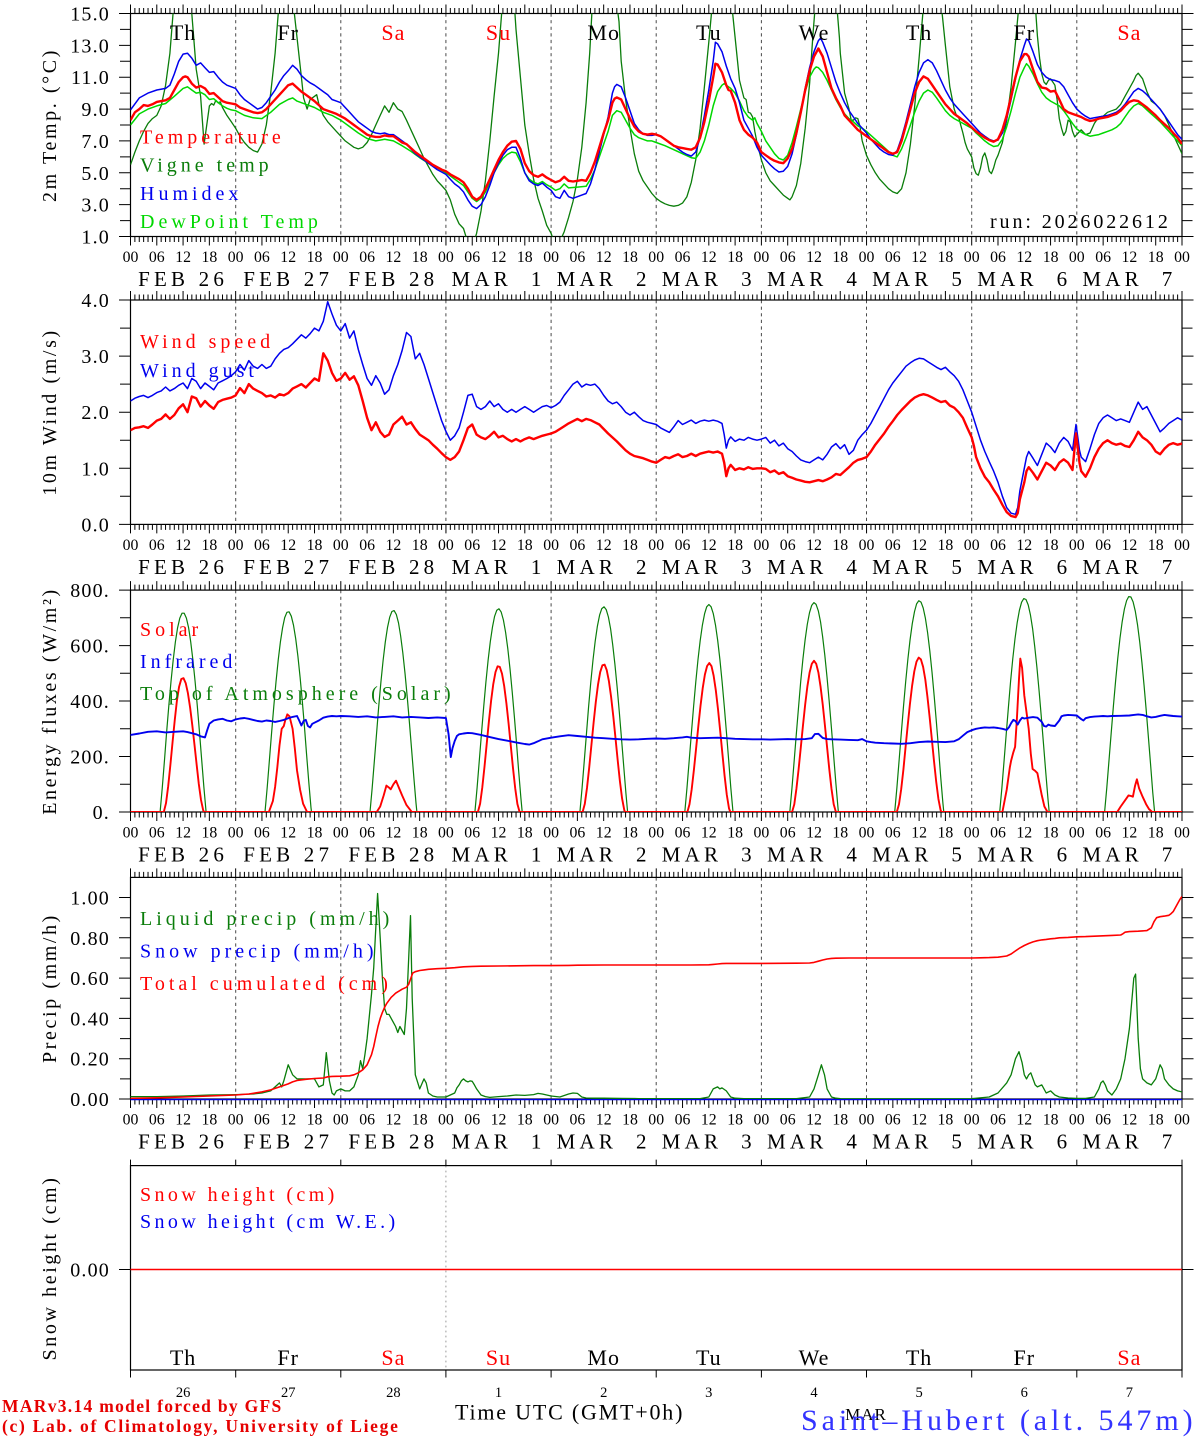  I want to click on svg-text: 1.0, so click(95, 469).